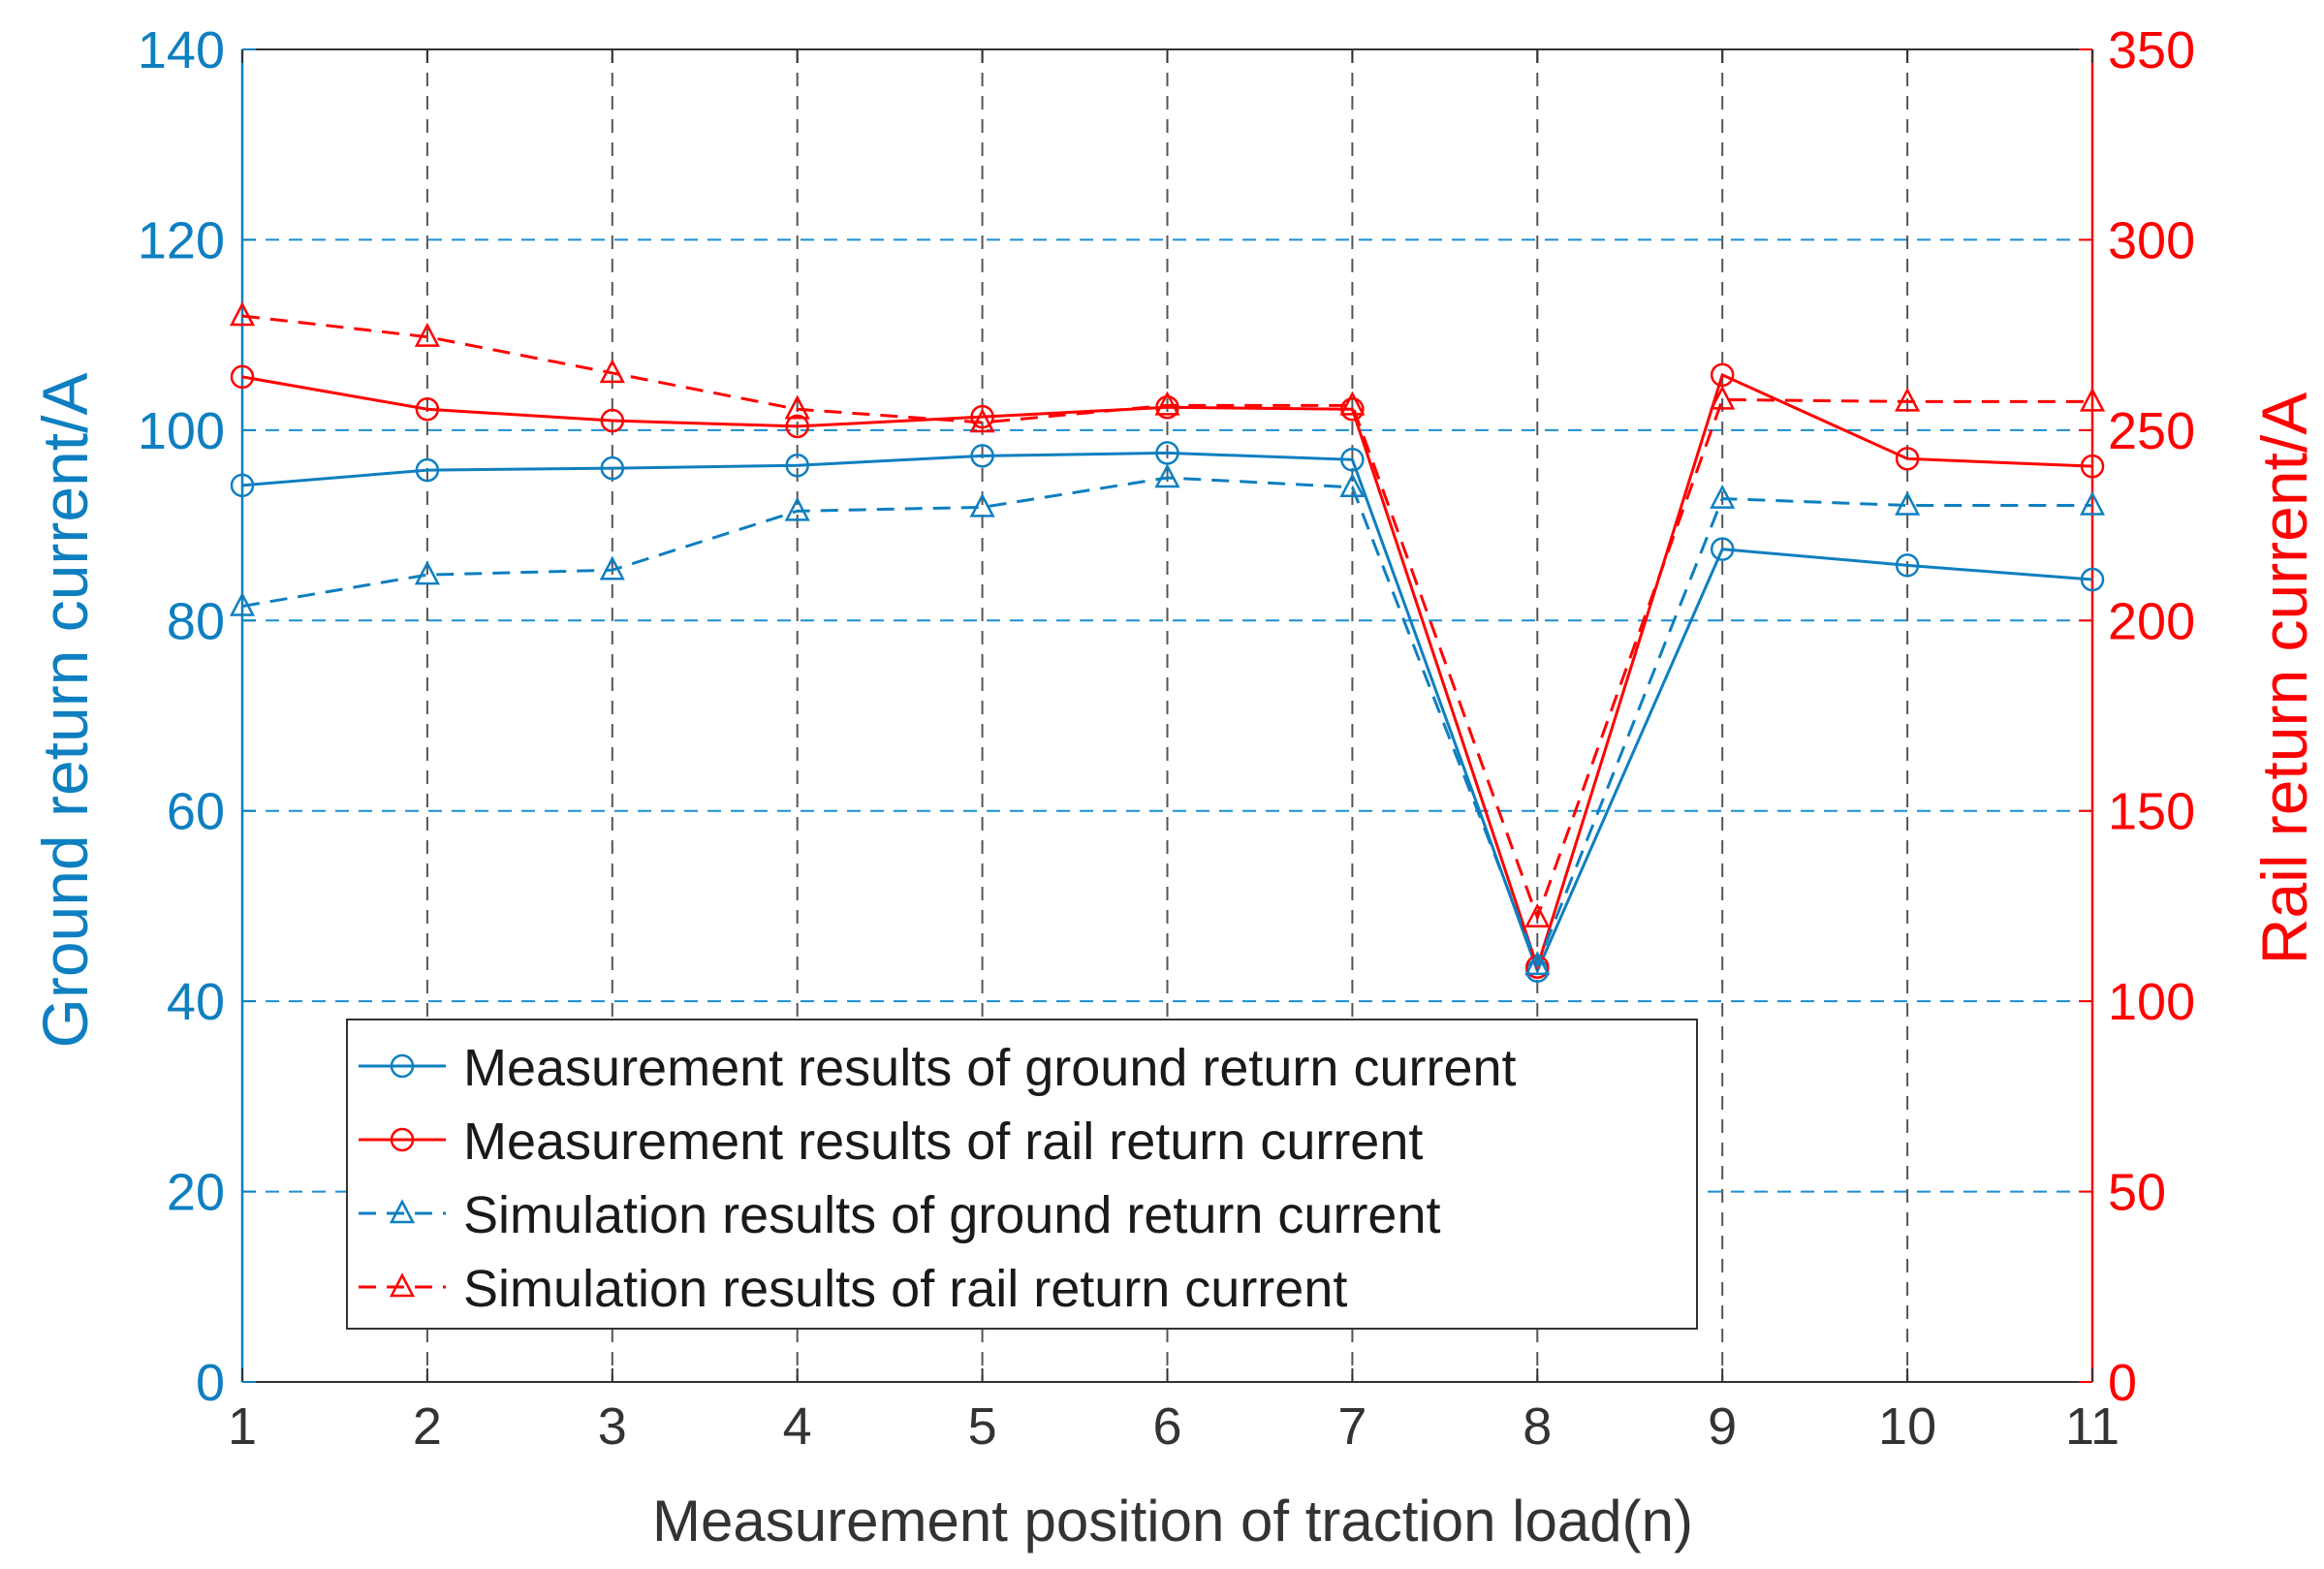 The image size is (2324, 1569). Describe the element at coordinates (196, 621) in the screenshot. I see `left-y-tick-label: 80` at that location.